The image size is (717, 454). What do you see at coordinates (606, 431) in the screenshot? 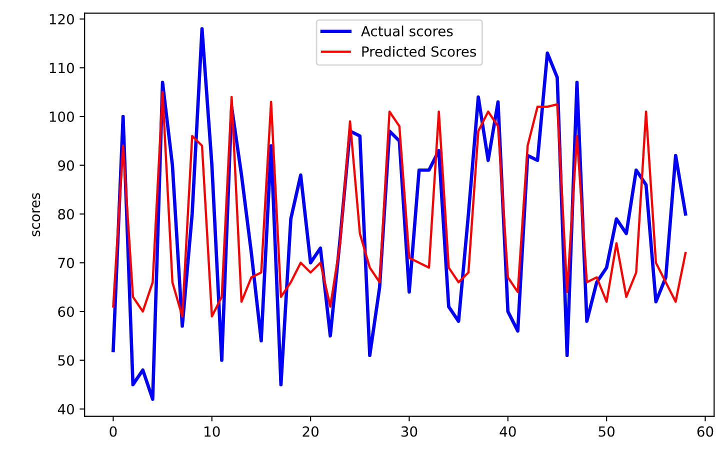
I see `x-tick-label: 50` at bounding box center [606, 431].